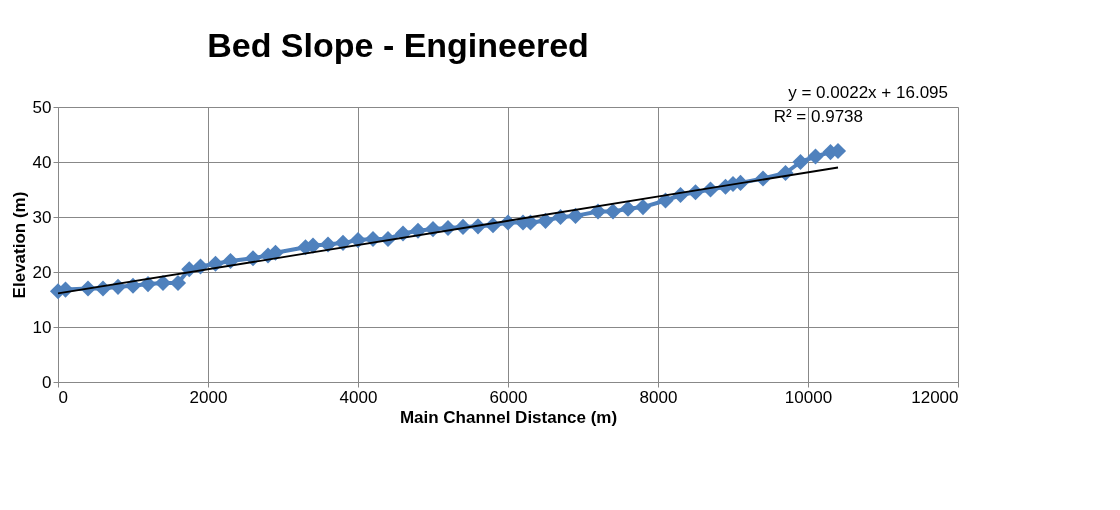 The height and width of the screenshot is (510, 1120). I want to click on x-tick-label: 2000, so click(208, 397).